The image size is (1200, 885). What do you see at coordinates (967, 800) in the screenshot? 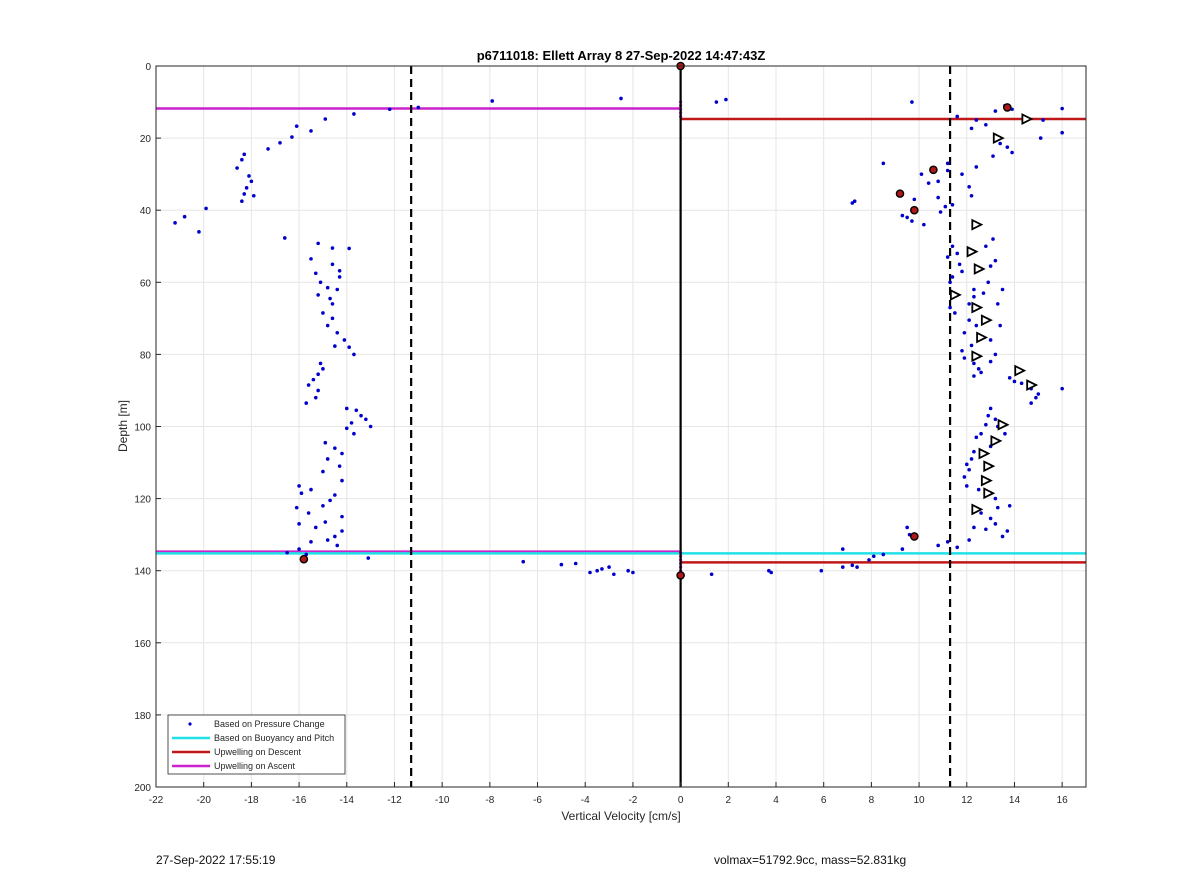
I see `x-tick-label: 12` at bounding box center [967, 800].